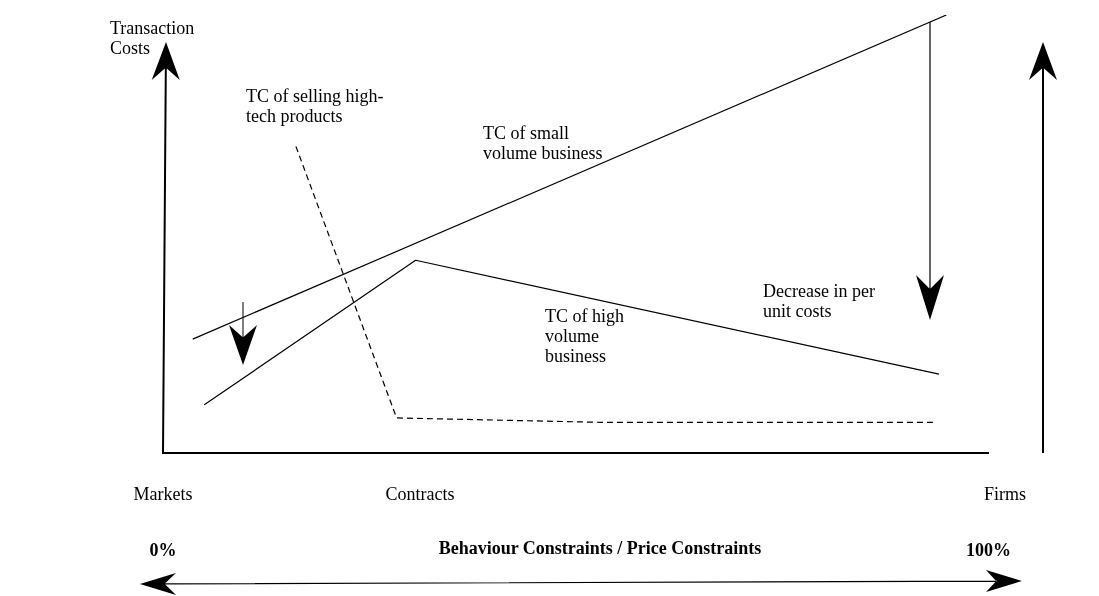  I want to click on annotation: TC of high volume business, so click(584, 335).